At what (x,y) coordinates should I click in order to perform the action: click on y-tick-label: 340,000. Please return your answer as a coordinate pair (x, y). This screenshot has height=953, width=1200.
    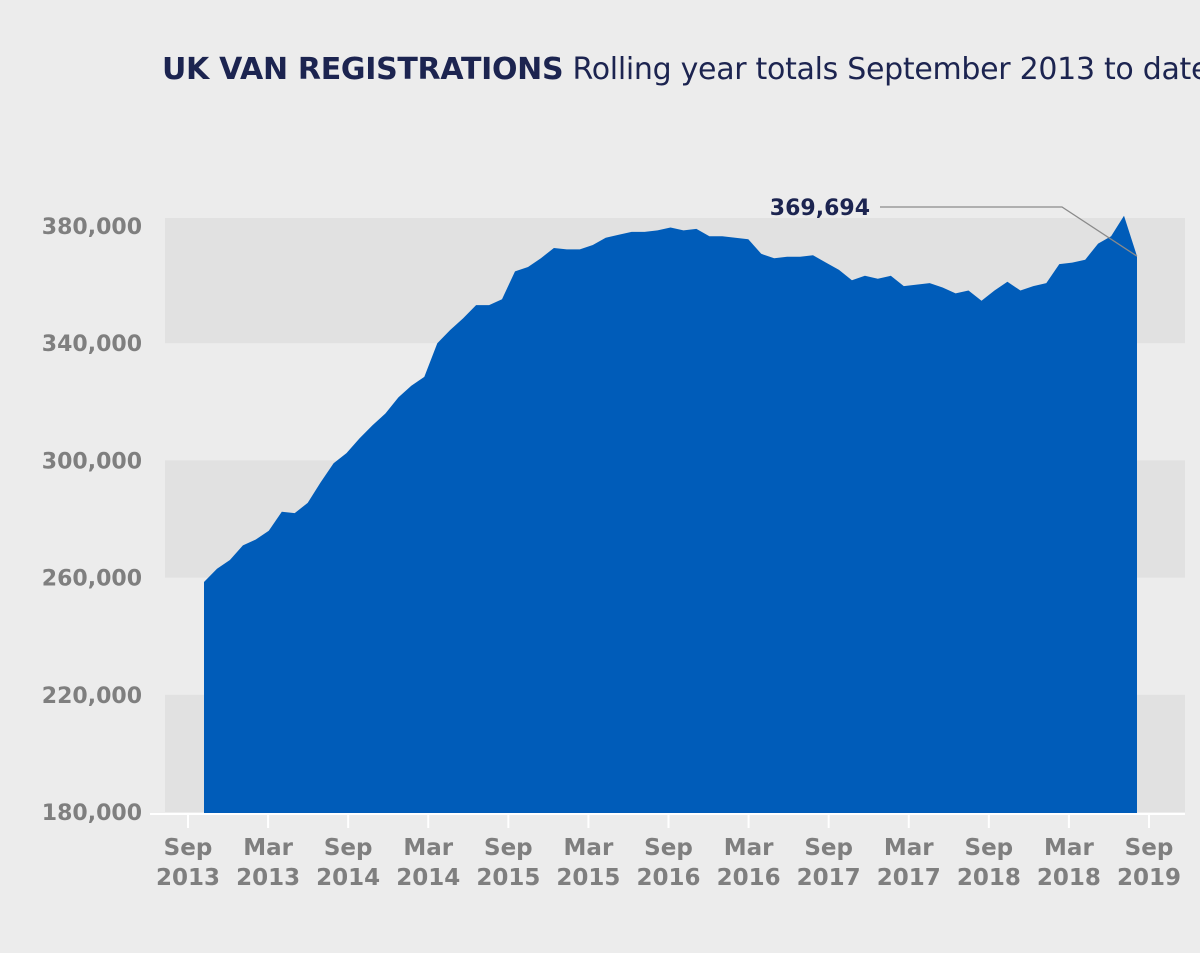
    Looking at the image, I should click on (92, 344).